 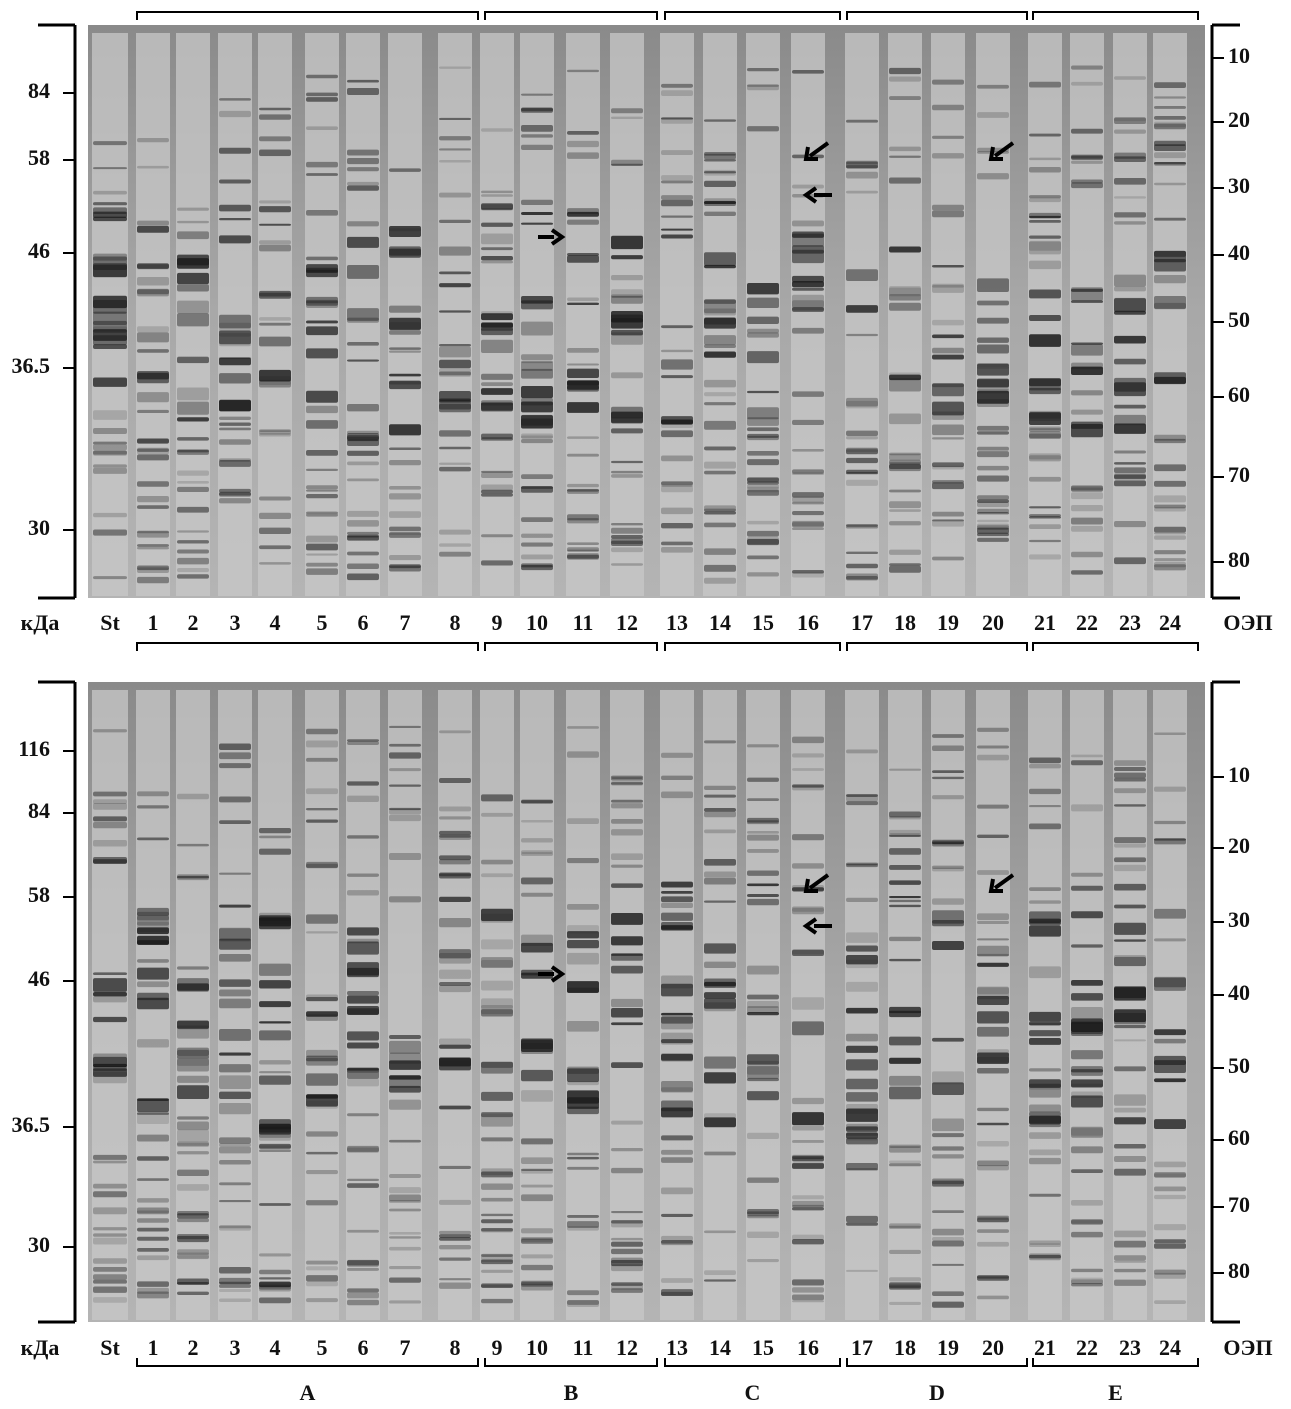 What do you see at coordinates (455, 1347) in the screenshot?
I see `lane-label: 8` at bounding box center [455, 1347].